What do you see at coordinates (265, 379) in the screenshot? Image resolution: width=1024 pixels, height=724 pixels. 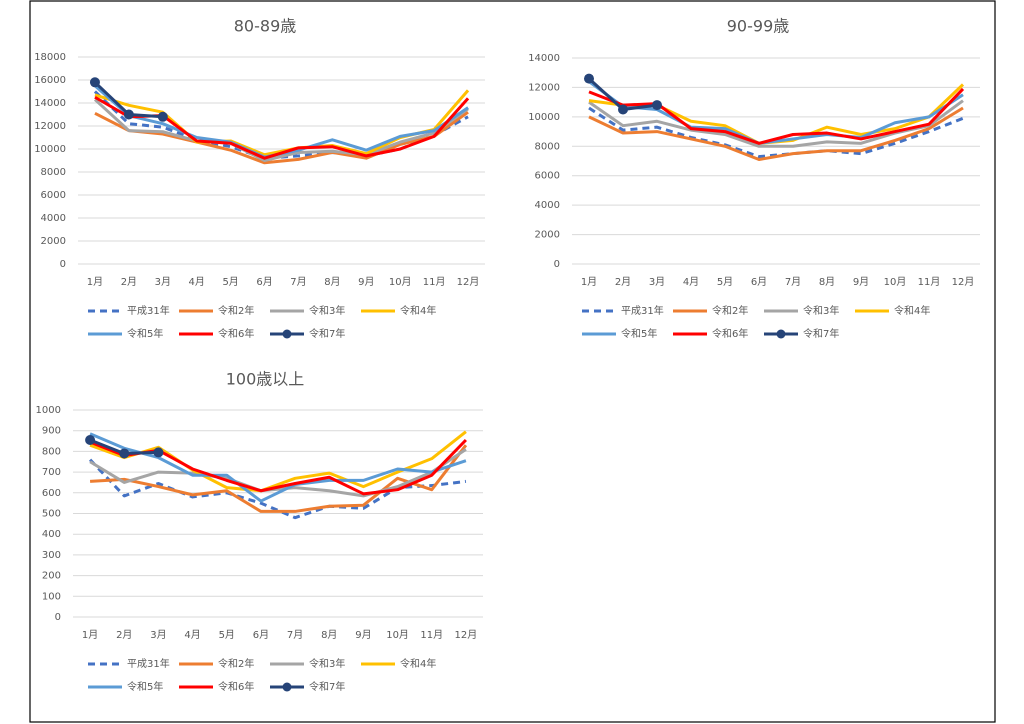 I see `chart-title: 100歳以上` at bounding box center [265, 379].